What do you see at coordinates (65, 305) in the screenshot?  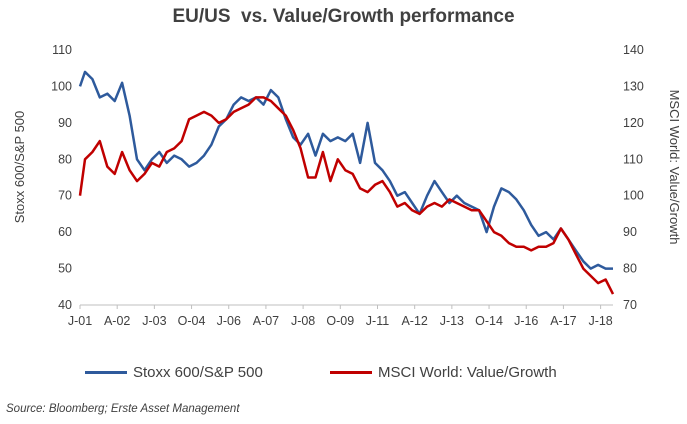 I see `y-left-tick-label: 40` at bounding box center [65, 305].